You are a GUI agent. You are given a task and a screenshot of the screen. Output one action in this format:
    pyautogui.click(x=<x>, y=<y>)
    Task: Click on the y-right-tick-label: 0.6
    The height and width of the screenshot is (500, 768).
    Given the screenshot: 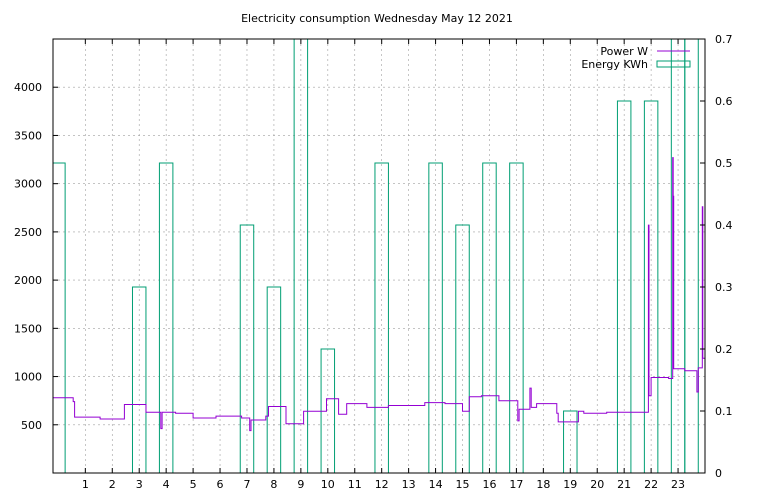 What is the action you would take?
    pyautogui.click(x=724, y=101)
    